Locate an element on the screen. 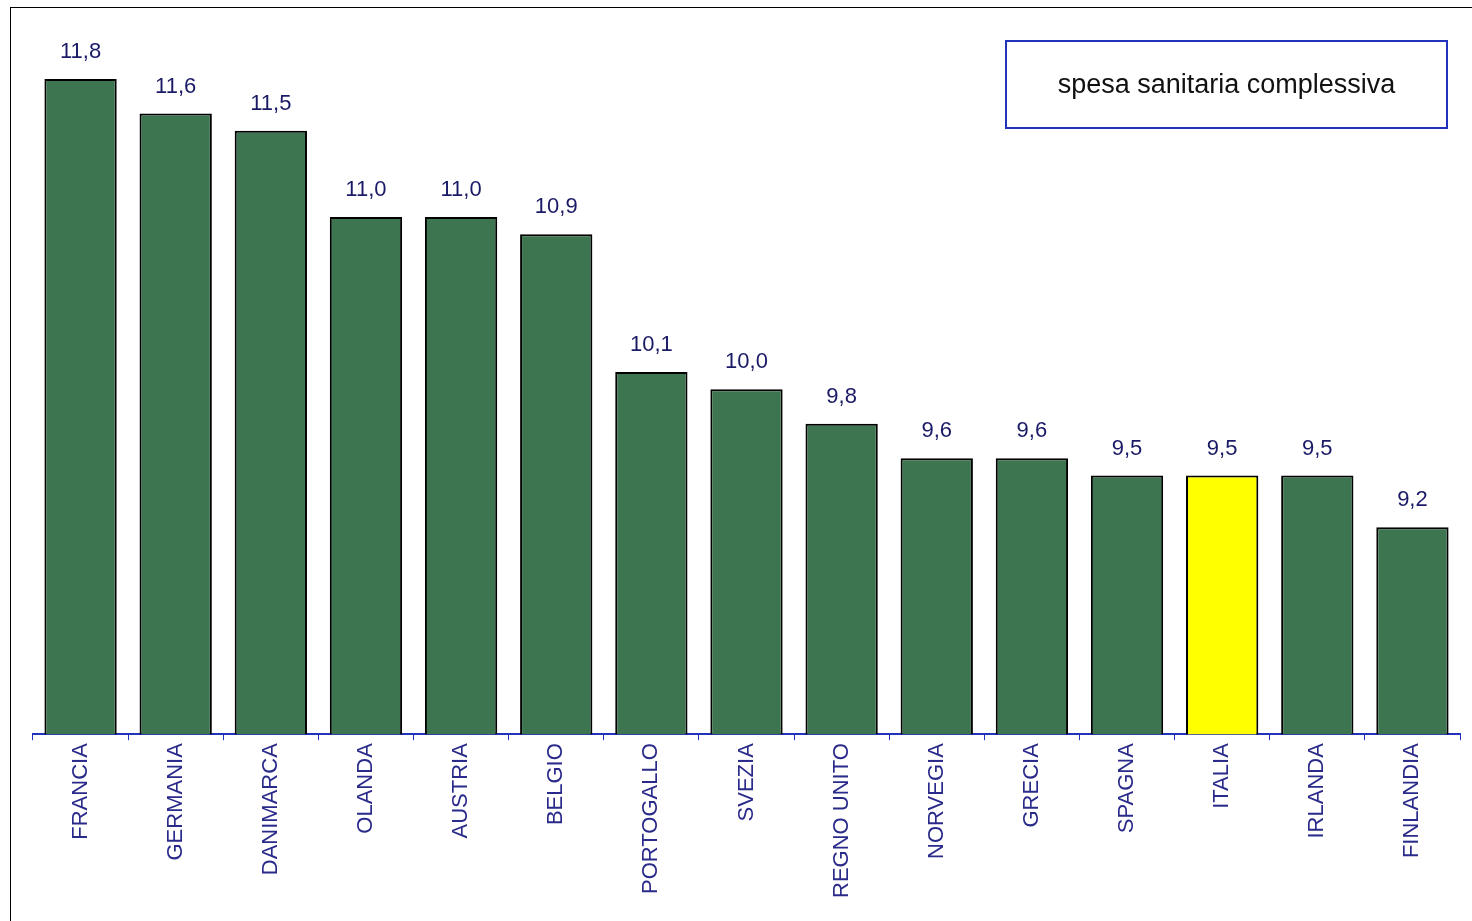 This screenshot has height=921, width=1472. x-tick-label: GRECIA is located at coordinates (1030, 785).